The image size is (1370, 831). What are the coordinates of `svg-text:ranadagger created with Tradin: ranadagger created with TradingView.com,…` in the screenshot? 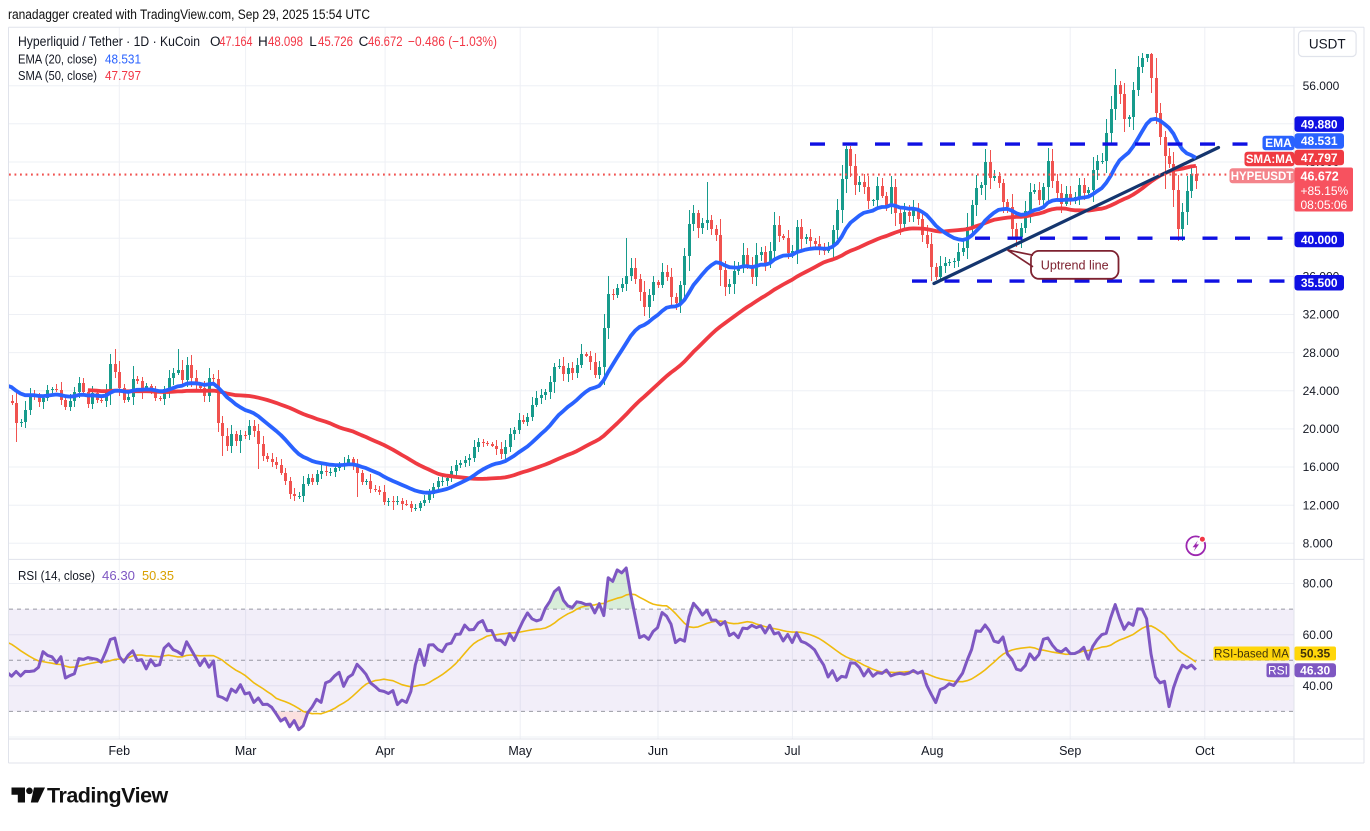 It's located at (189, 14).